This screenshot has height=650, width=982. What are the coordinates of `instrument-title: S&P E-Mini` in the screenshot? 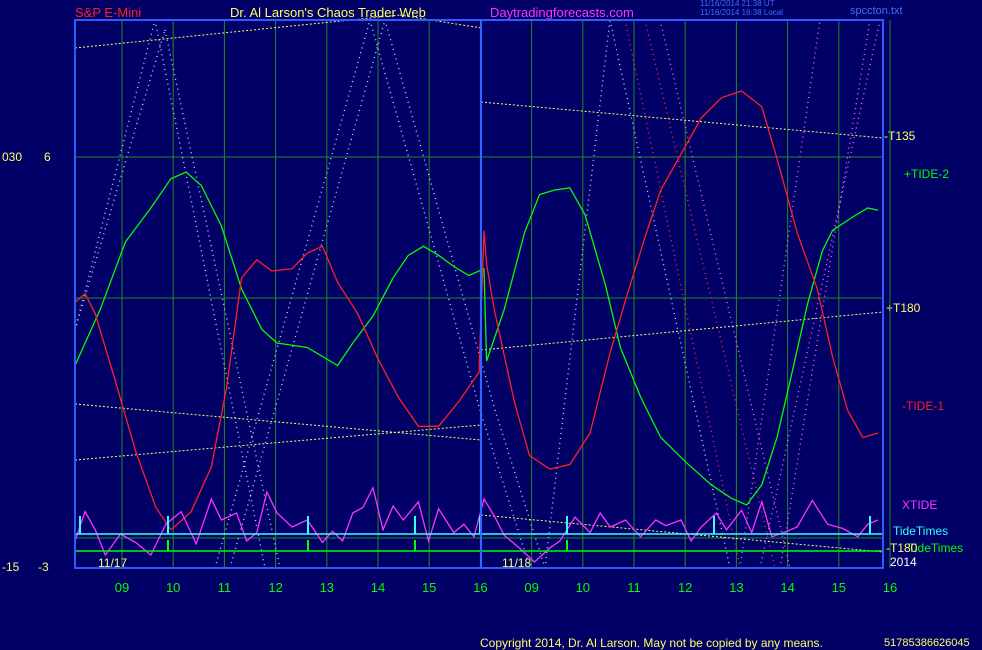 It's located at (108, 12).